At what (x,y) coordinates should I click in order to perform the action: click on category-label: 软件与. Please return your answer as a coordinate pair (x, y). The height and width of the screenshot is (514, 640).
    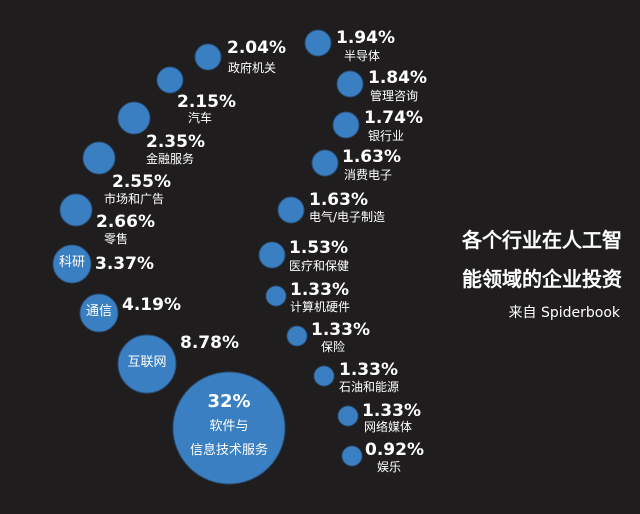
    Looking at the image, I should click on (229, 426).